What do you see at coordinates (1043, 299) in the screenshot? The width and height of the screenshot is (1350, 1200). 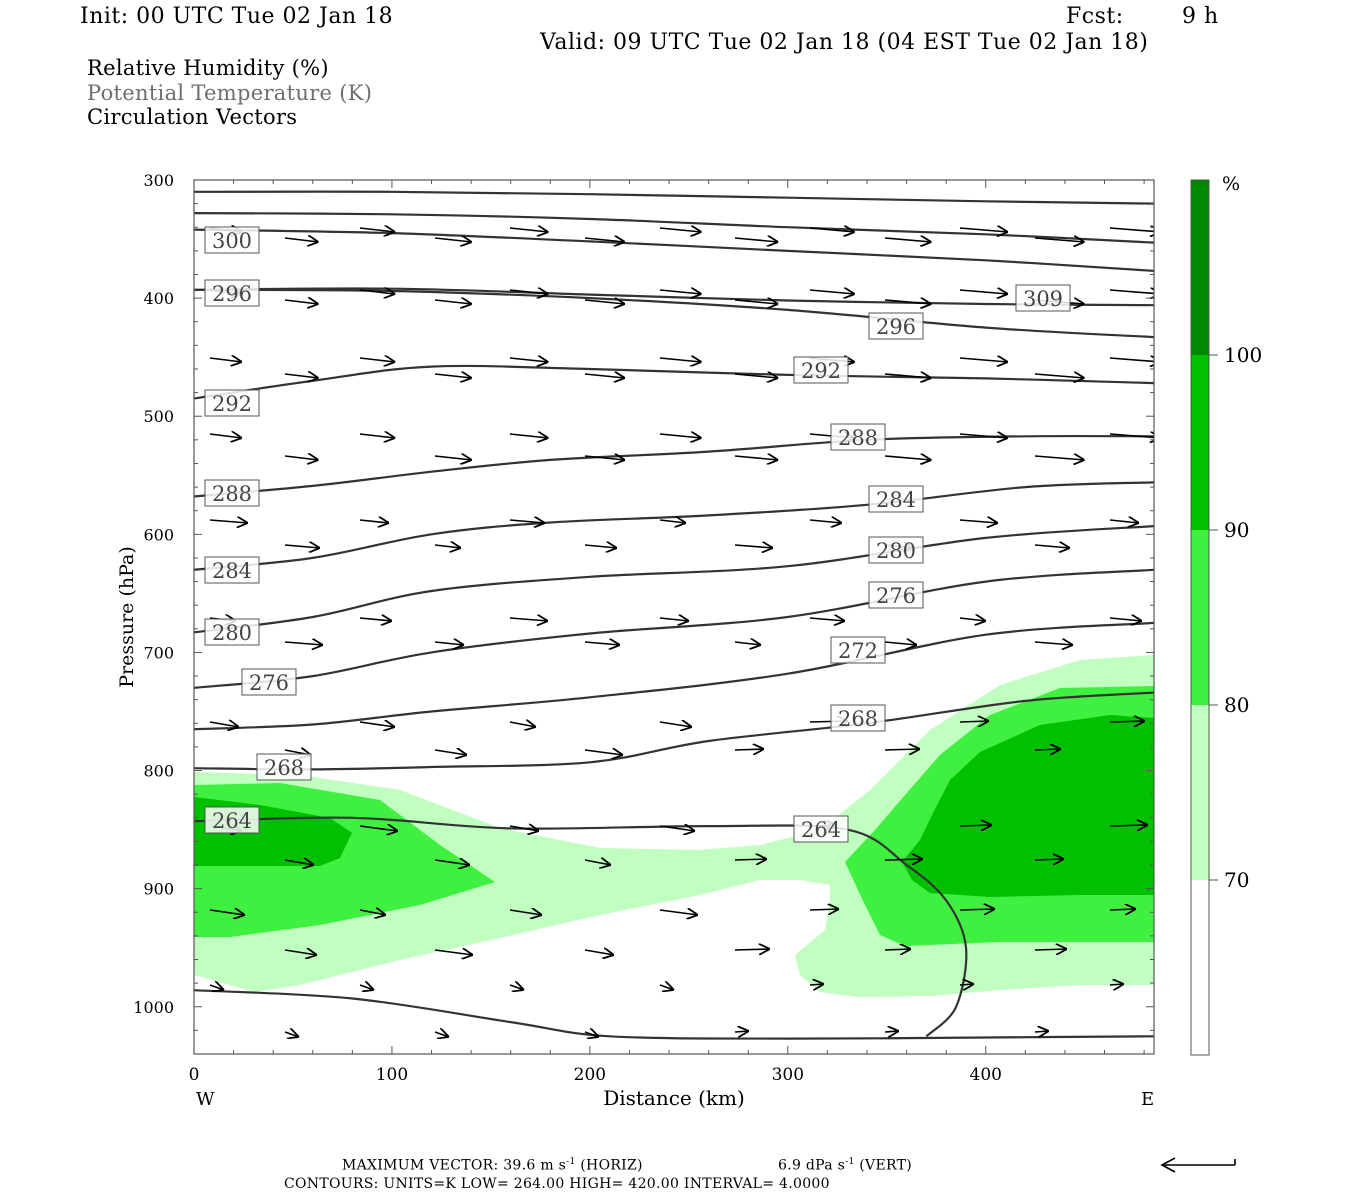 I see `svg-text: 309` at bounding box center [1043, 299].